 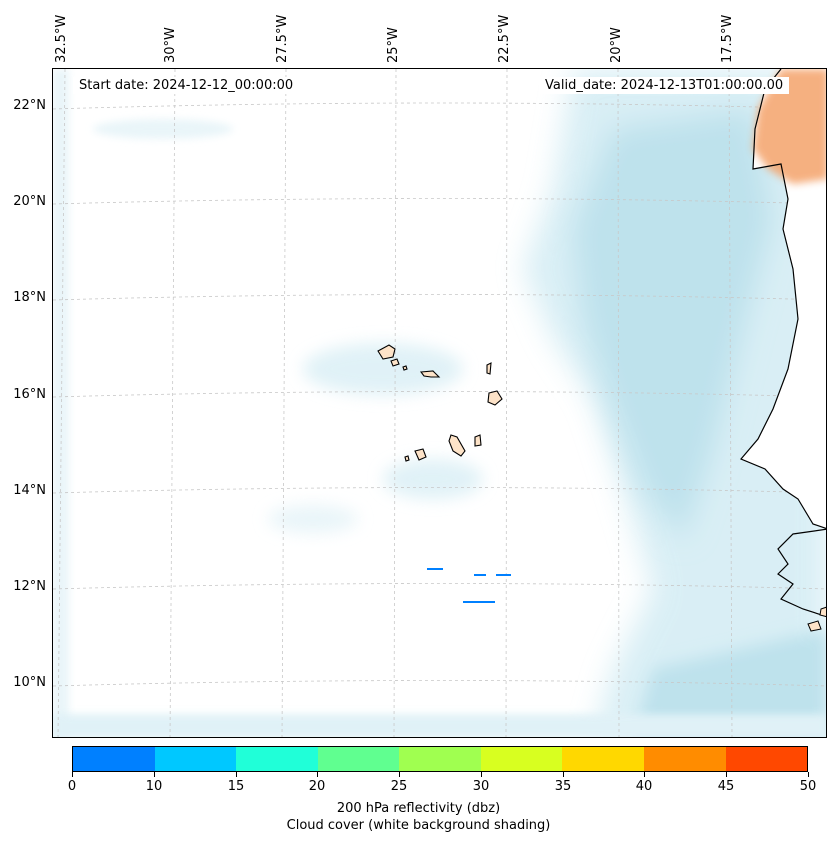 I want to click on colorbar-tick-label: 10, so click(x=154, y=786).